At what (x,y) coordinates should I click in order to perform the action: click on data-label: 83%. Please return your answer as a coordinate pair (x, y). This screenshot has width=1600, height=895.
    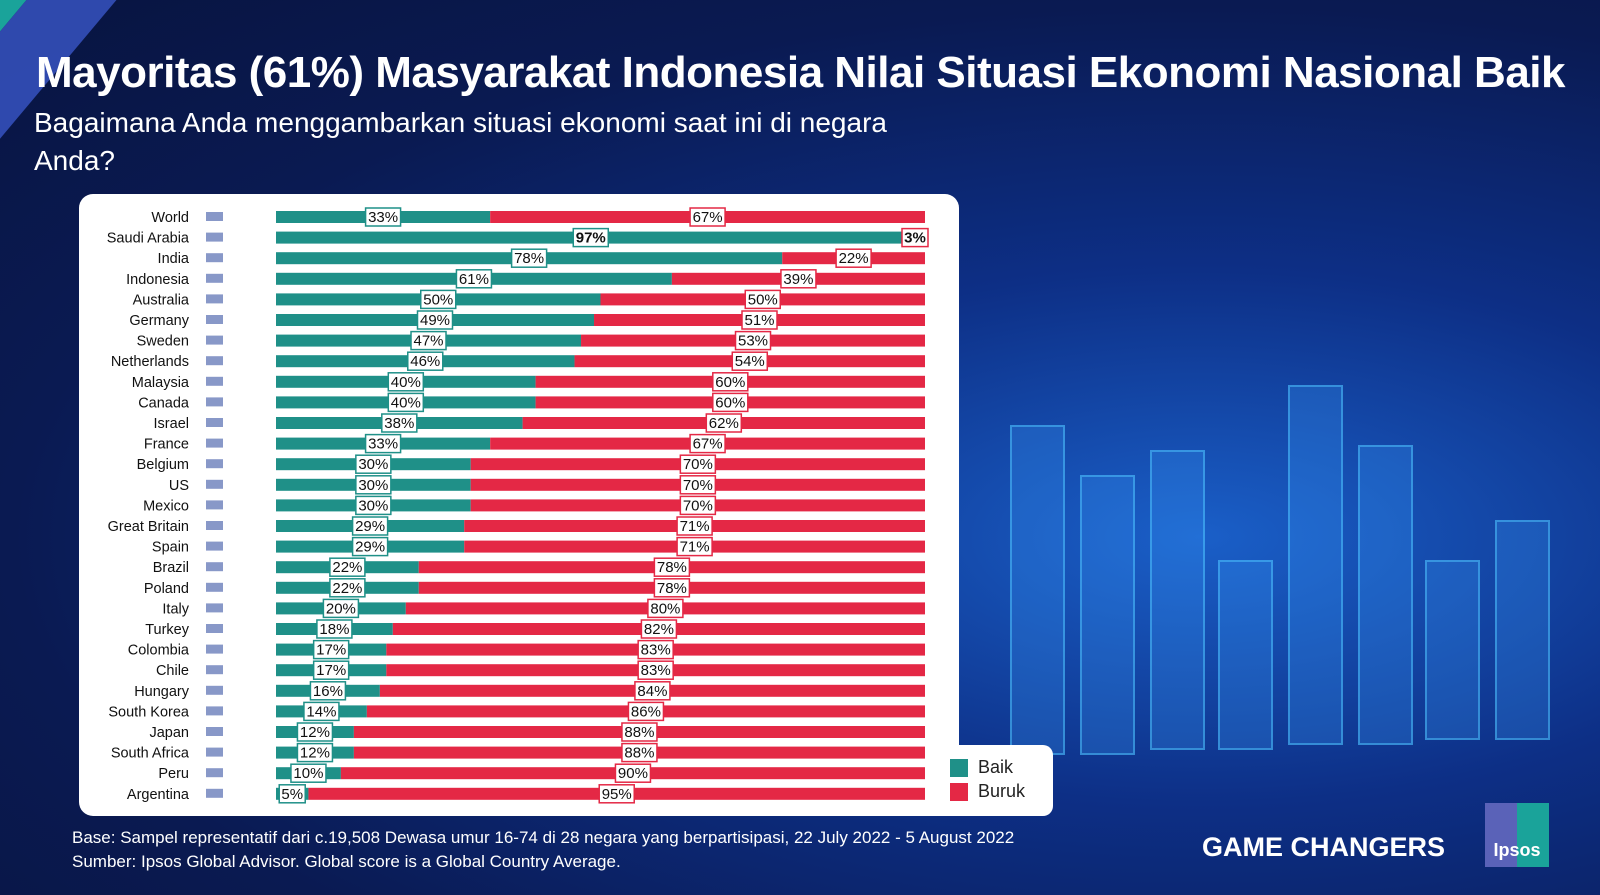
    Looking at the image, I should click on (656, 650).